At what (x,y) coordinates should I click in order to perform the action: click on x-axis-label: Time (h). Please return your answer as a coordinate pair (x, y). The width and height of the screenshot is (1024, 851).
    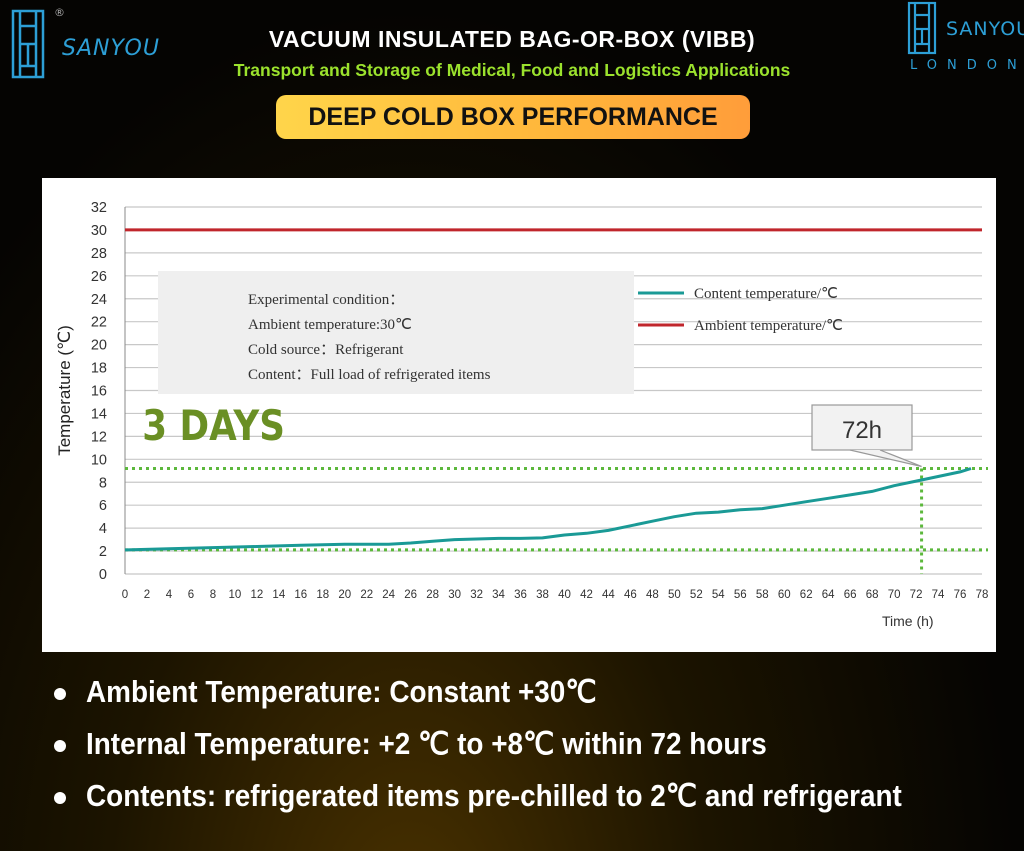
    Looking at the image, I should click on (908, 621).